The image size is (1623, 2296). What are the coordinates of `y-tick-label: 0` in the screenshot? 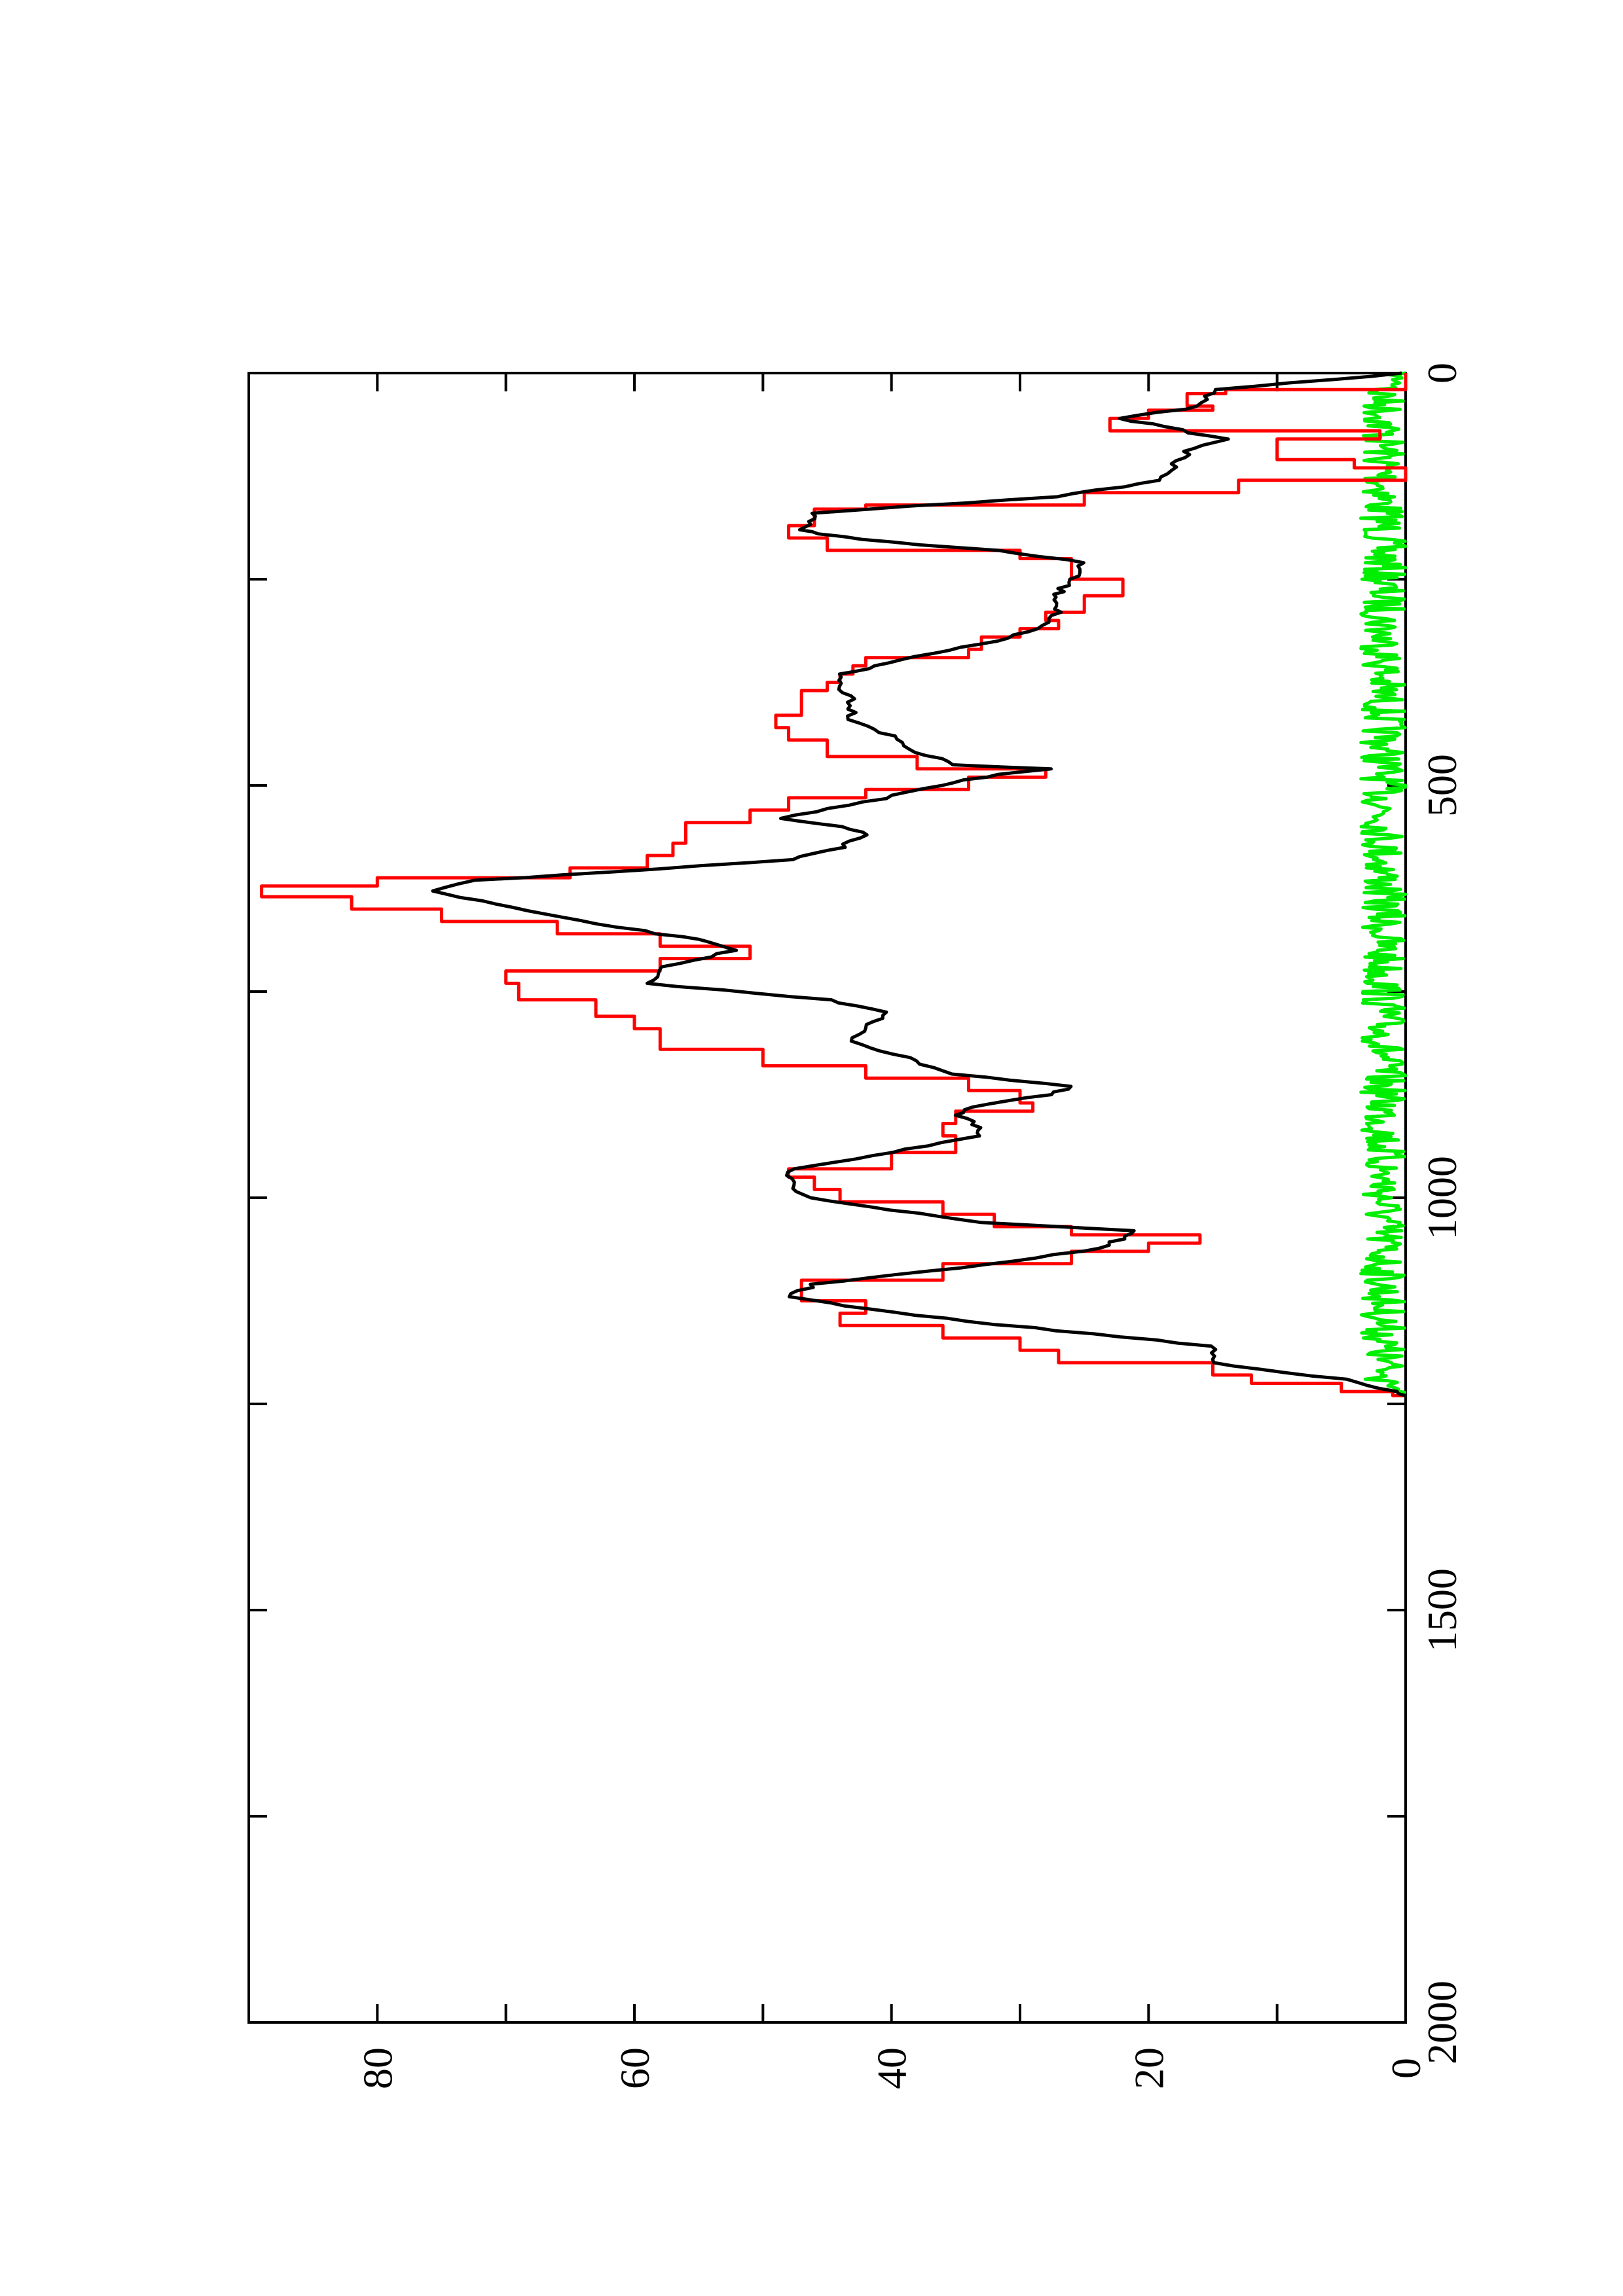 It's located at (1406, 2068).